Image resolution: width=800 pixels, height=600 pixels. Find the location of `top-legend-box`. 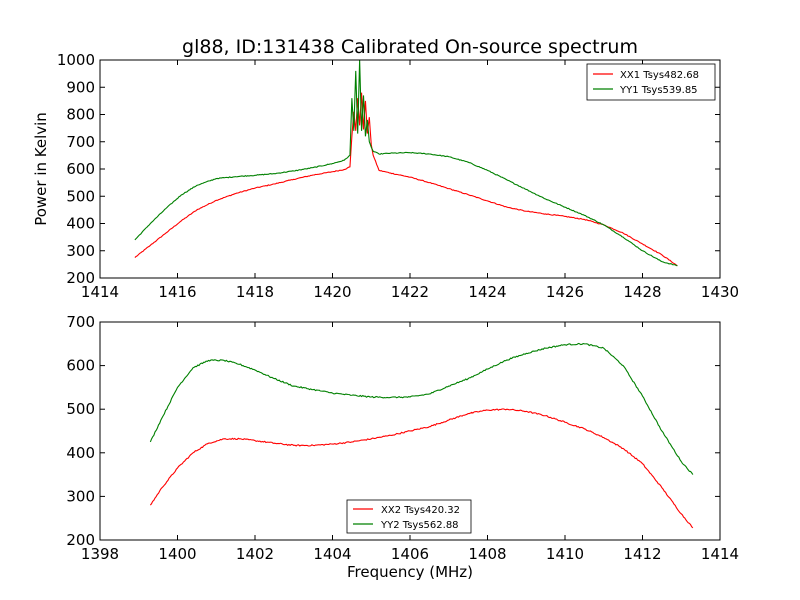

top-legend-box is located at coordinates (651, 82).